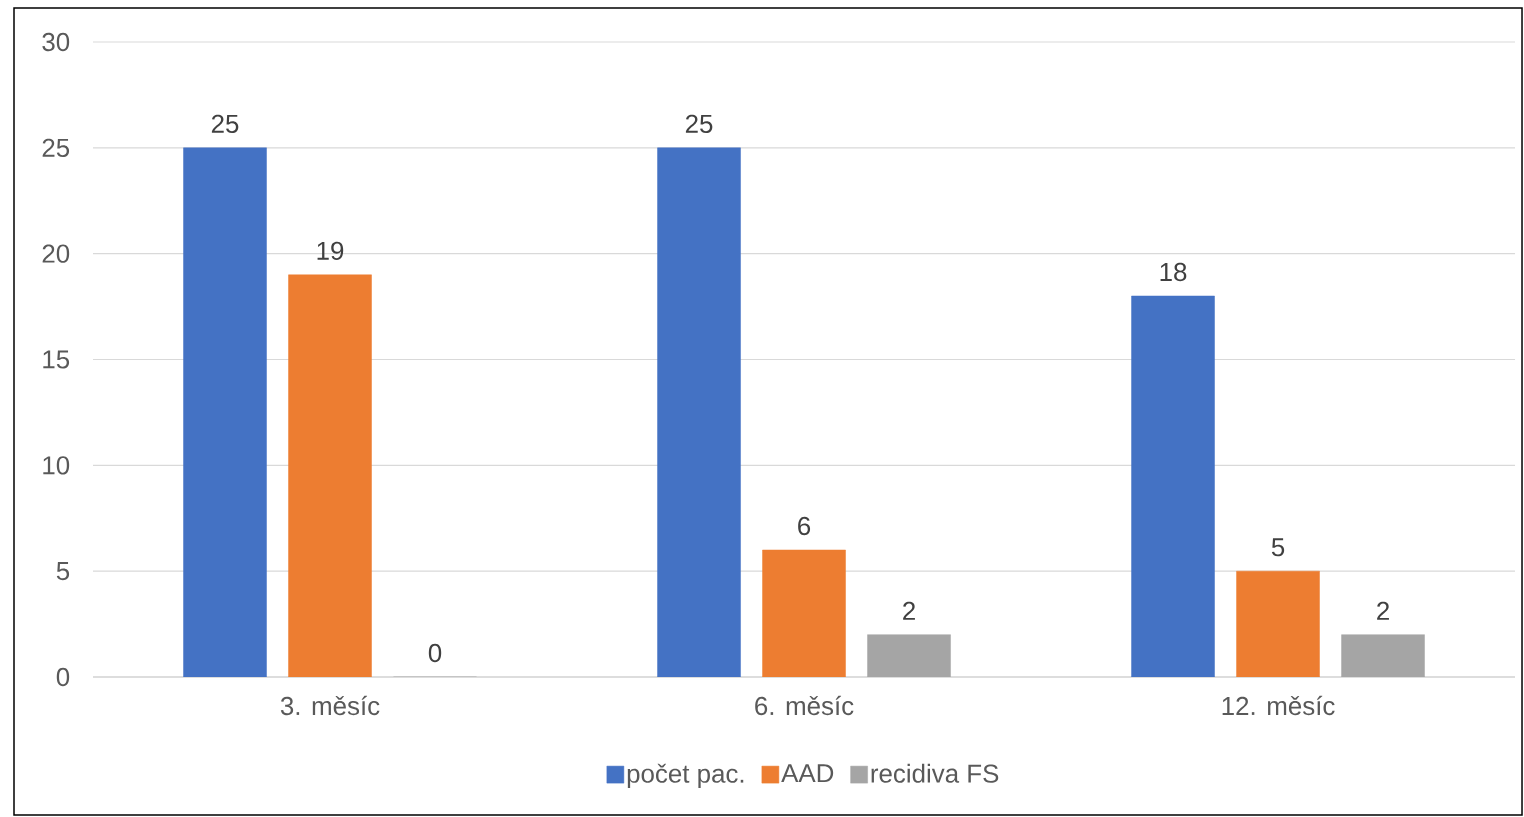 This screenshot has height=817, width=1524. Describe the element at coordinates (804, 705) in the screenshot. I see `x-tick-label: 6. měsíc` at that location.